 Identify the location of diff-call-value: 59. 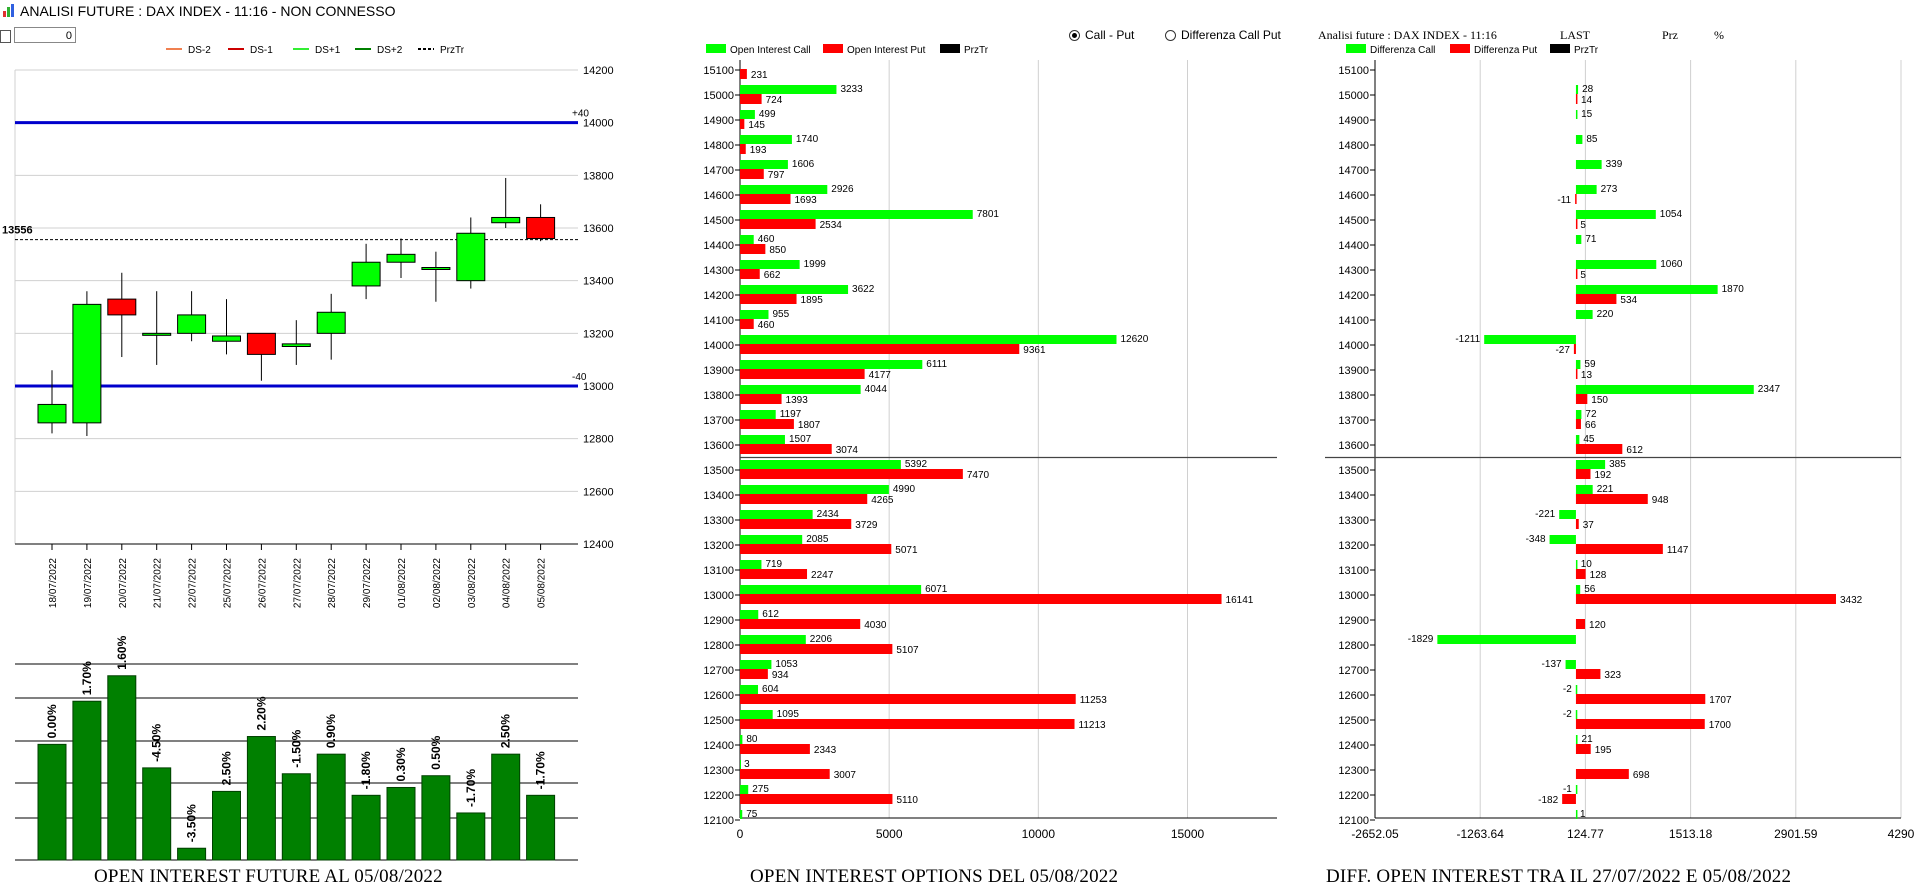
(1590, 364).